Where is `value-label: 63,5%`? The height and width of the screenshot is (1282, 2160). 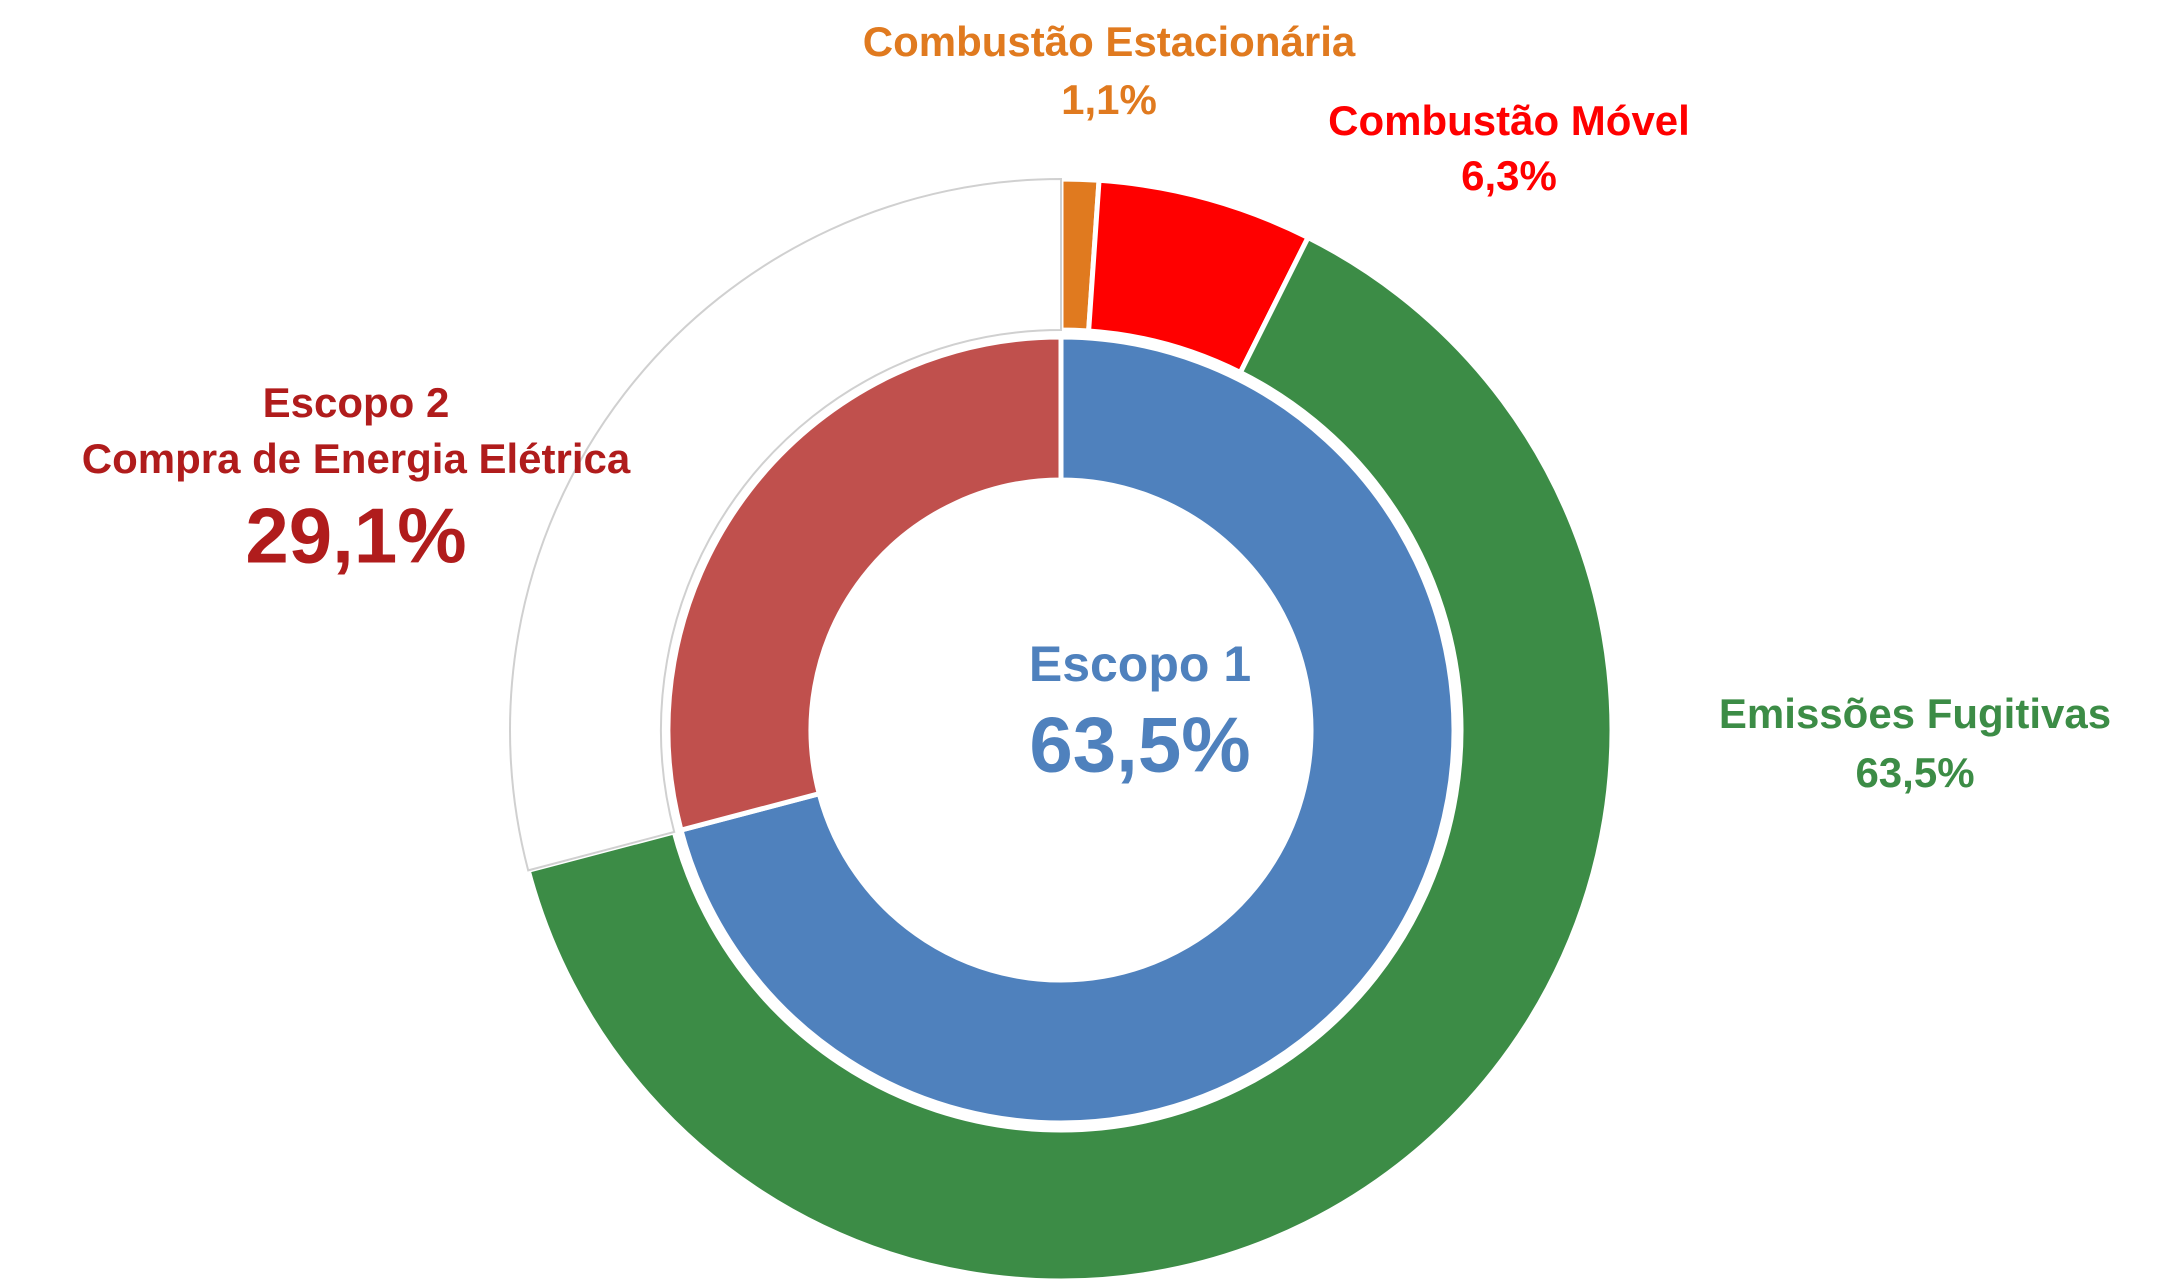 value-label: 63,5% is located at coordinates (1914, 772).